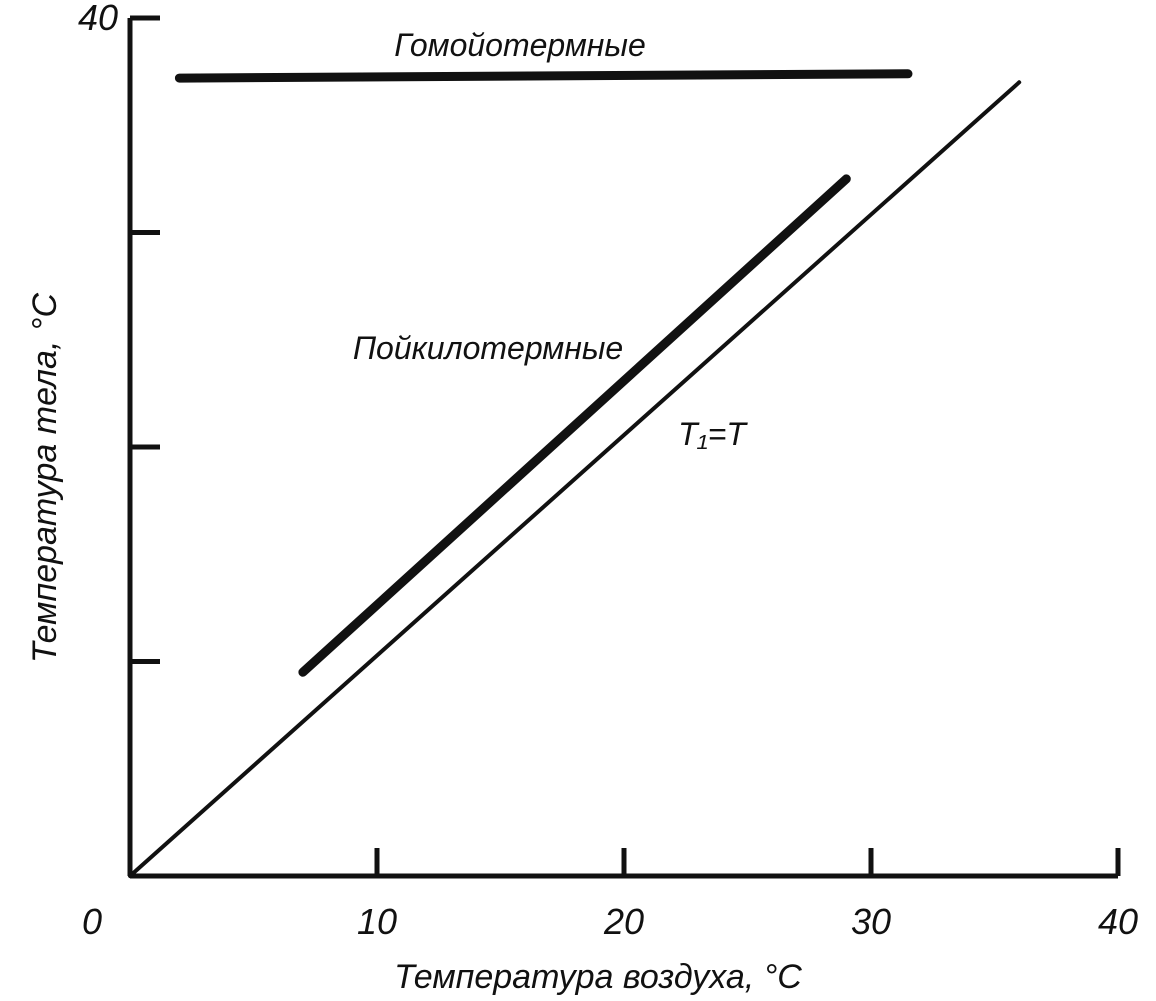 Image resolution: width=1156 pixels, height=1001 pixels. I want to click on y-axis-title: Температура тела, °C, so click(45, 478).